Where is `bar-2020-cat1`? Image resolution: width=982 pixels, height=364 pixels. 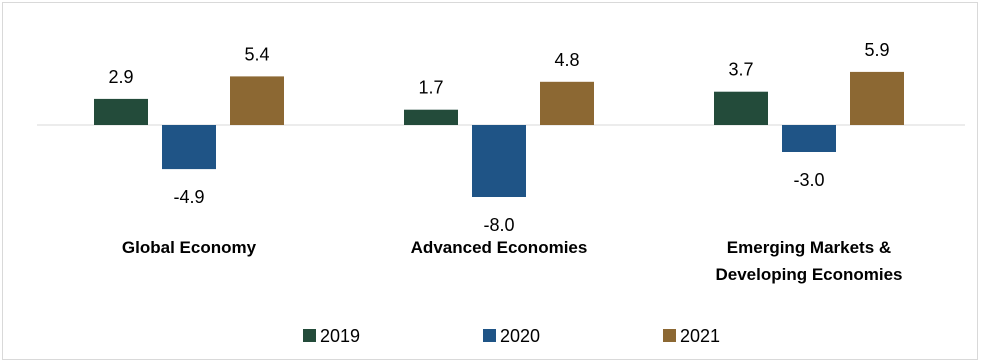 bar-2020-cat1 is located at coordinates (499, 161).